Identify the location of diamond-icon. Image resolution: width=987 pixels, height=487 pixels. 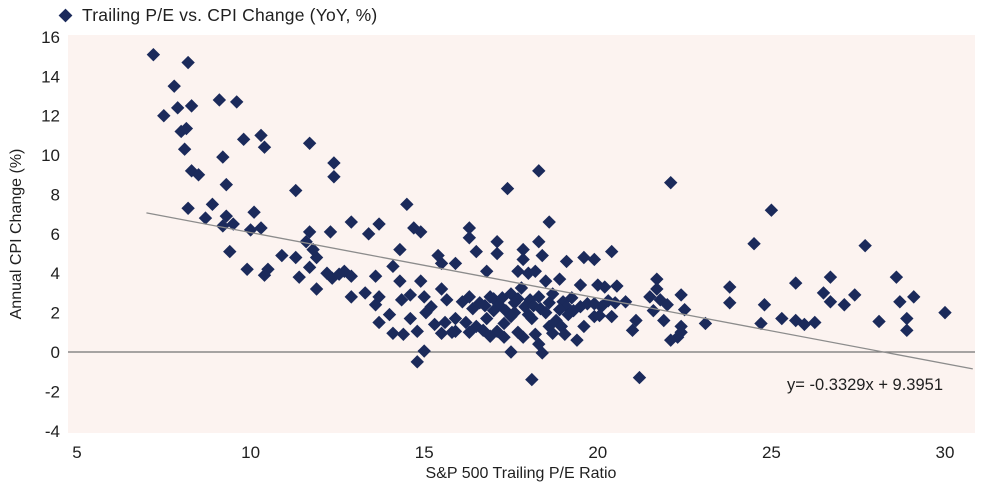
(65, 15).